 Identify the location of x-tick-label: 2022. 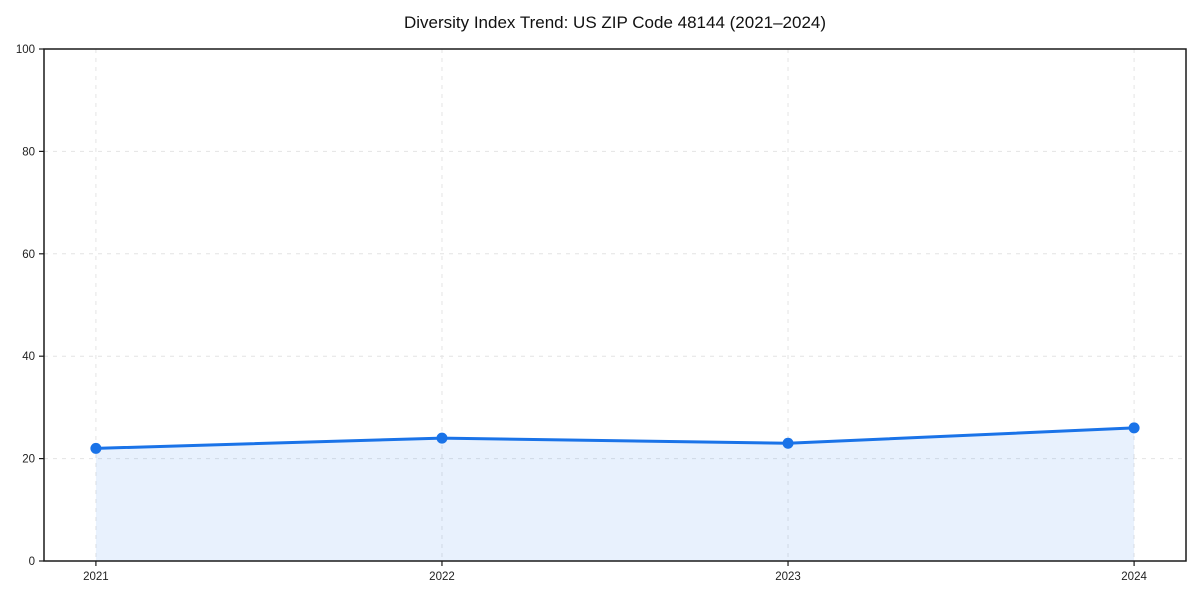
(442, 577).